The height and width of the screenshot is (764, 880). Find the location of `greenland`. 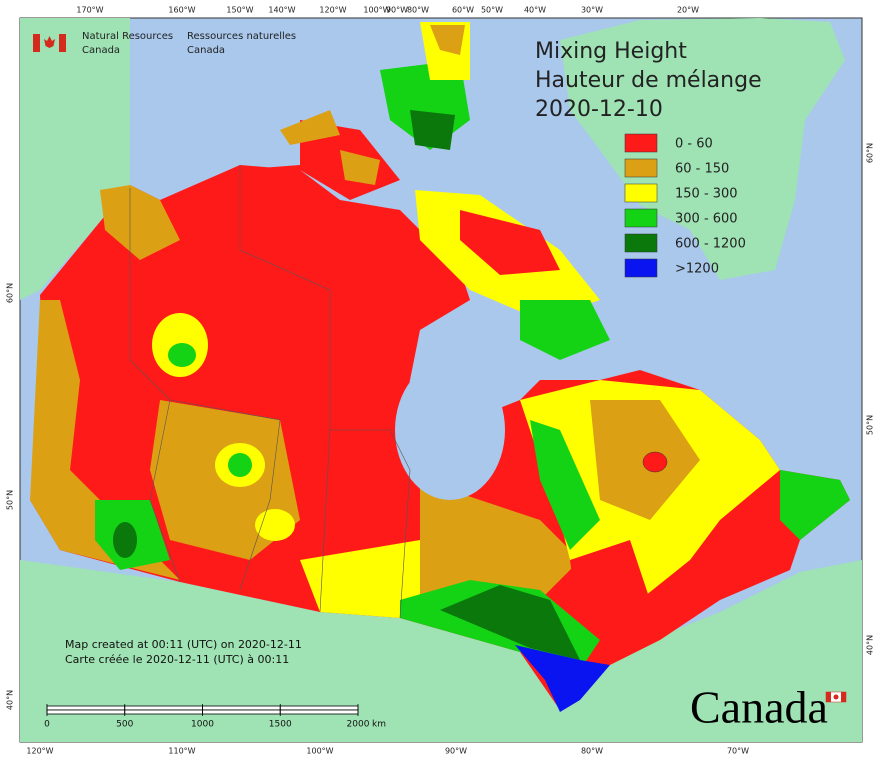

greenland is located at coordinates (702, 149).